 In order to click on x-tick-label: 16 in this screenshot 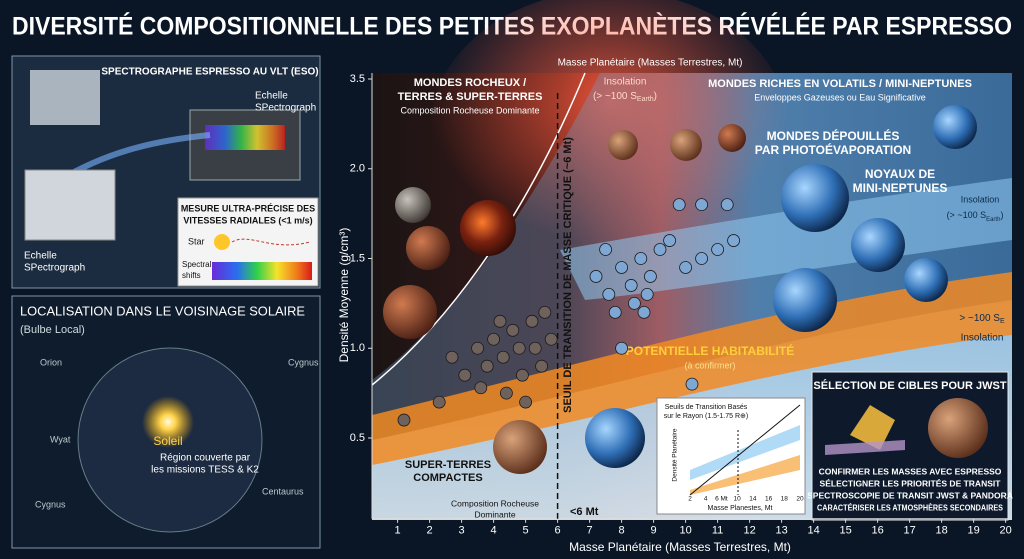, I will do `click(877, 531)`.